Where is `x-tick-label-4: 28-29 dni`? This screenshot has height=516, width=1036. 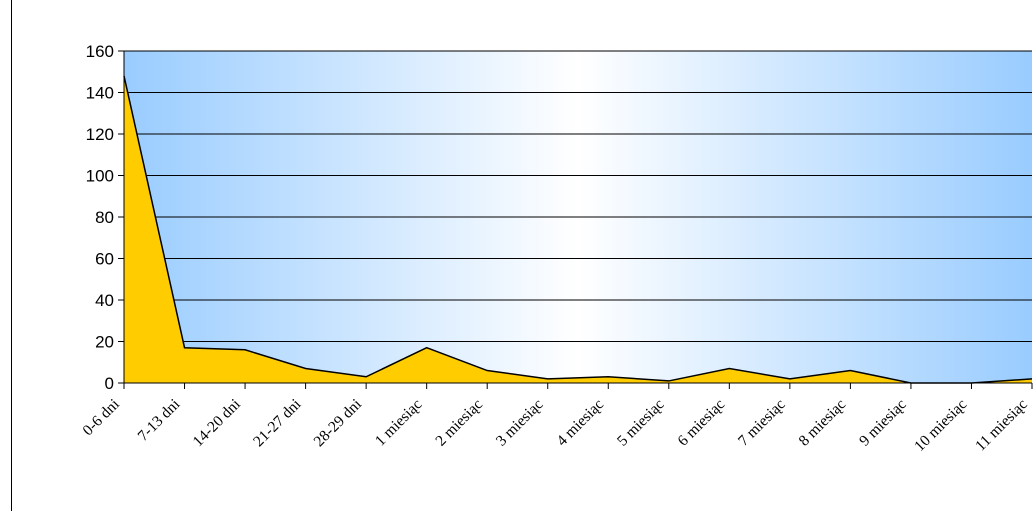 x-tick-label-4: 28-29 dni is located at coordinates (338, 422).